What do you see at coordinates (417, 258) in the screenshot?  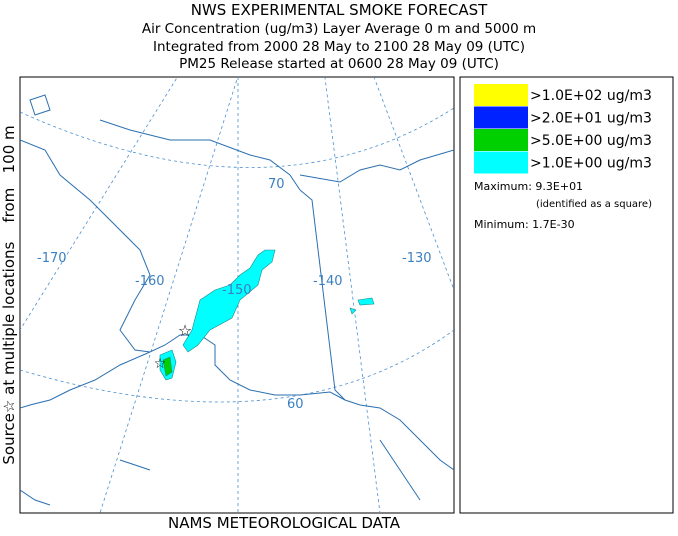 I see `map-label: -130` at bounding box center [417, 258].